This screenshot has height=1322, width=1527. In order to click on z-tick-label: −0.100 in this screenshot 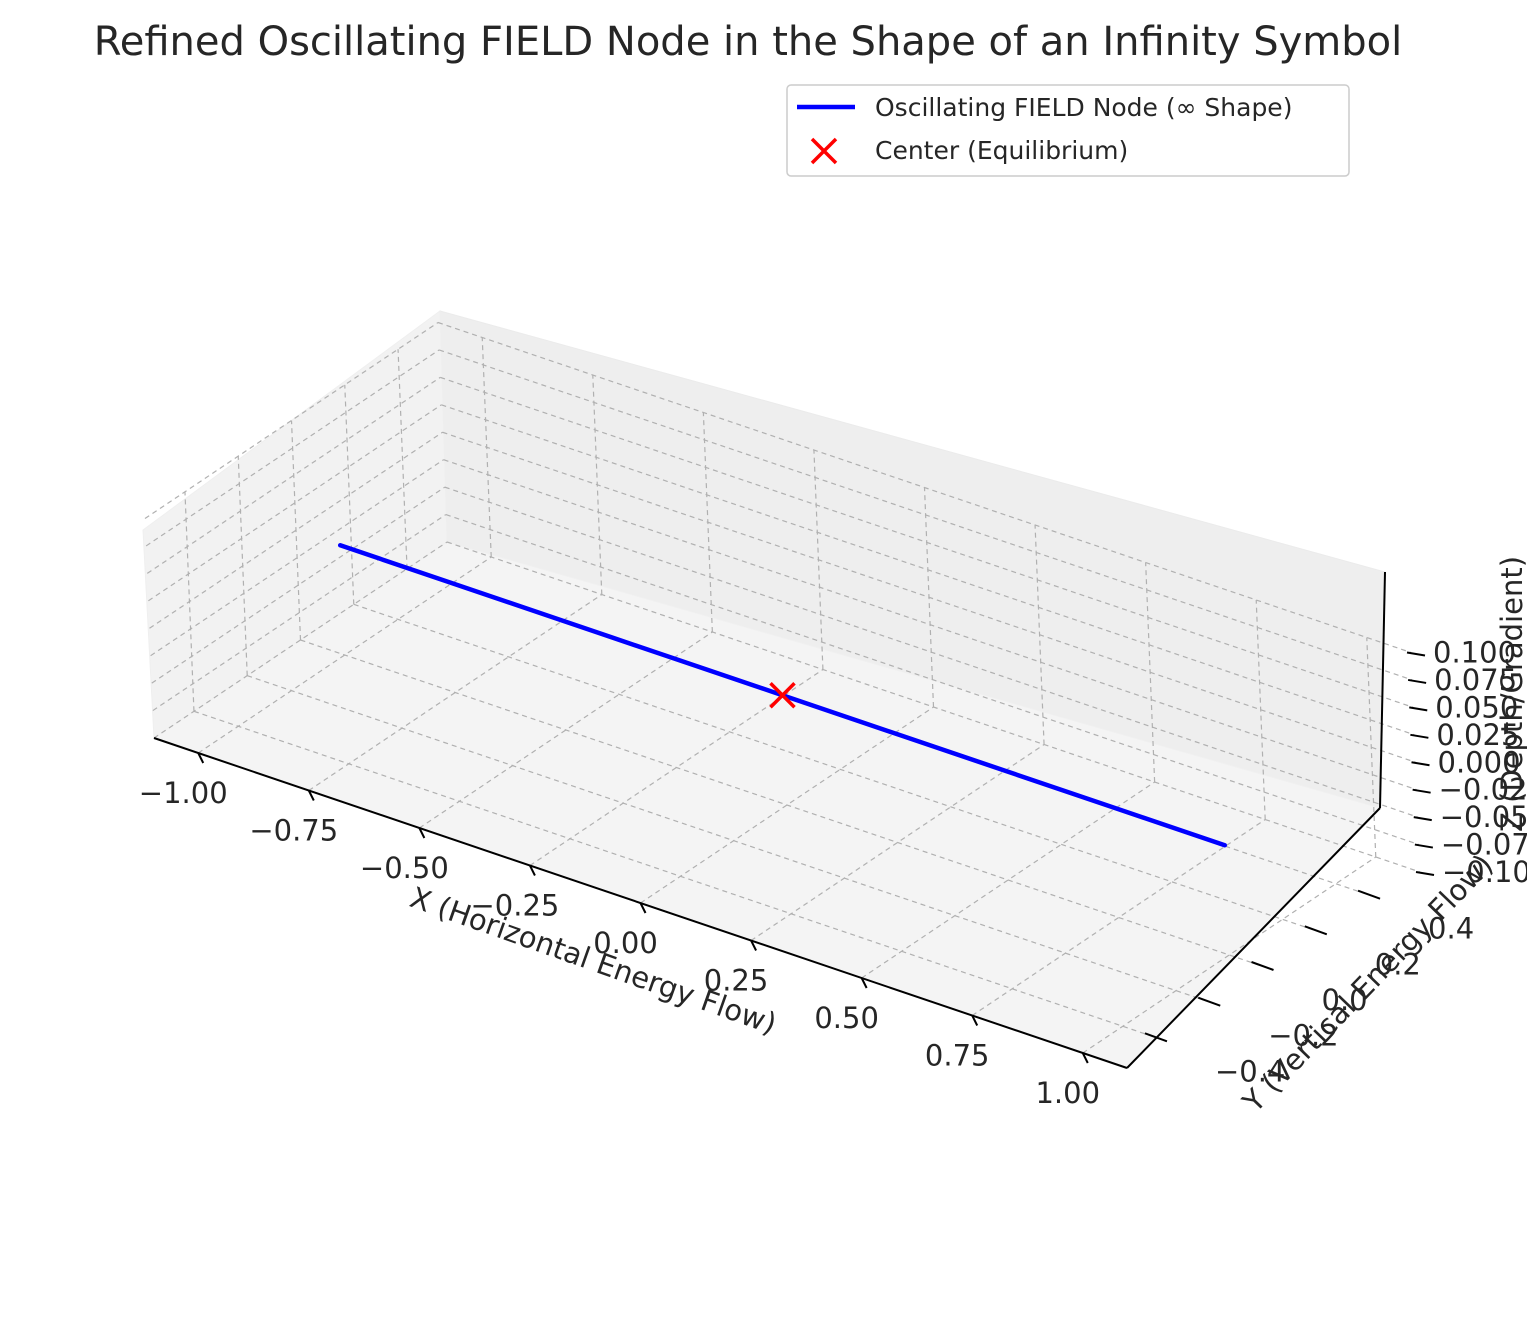, I will do `click(1484, 872)`.